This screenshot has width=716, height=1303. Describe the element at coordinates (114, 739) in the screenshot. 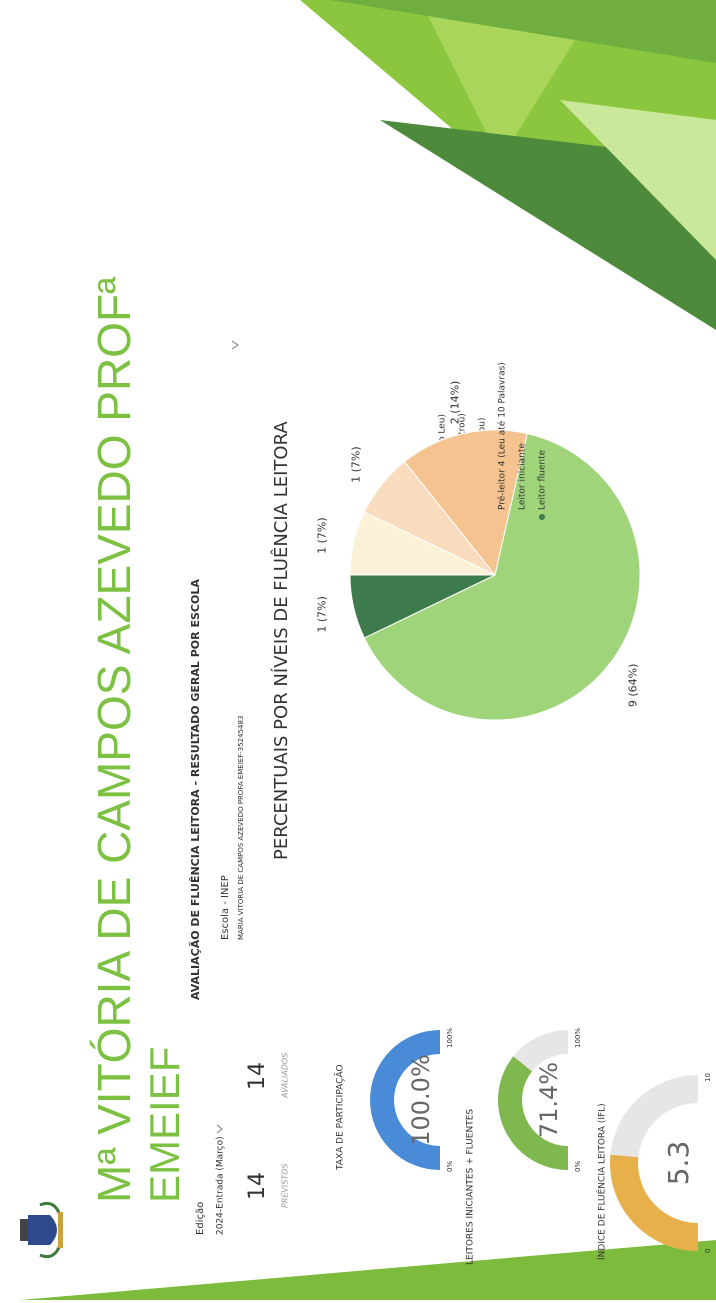

I see `title: Mª VITÓRIA DE CAMPOS AZEVEDO PROFª` at that location.